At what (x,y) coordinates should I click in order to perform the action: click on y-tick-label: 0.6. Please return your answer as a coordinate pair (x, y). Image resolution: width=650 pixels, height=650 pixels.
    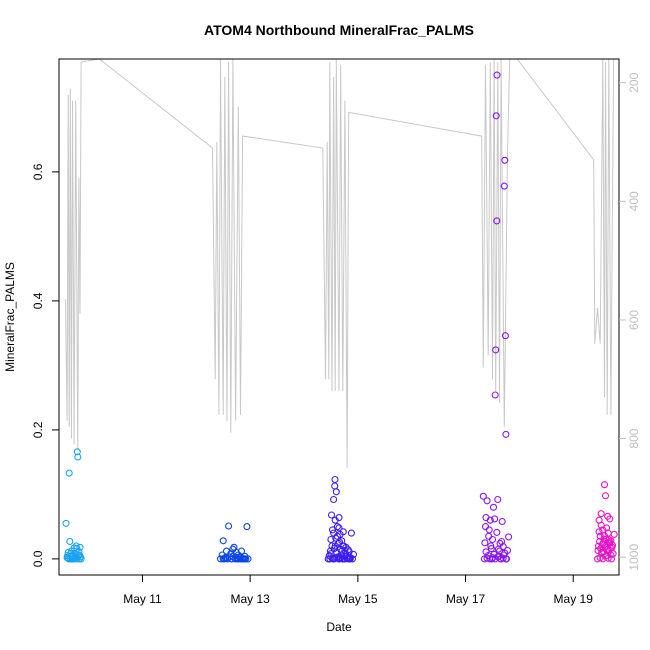
    Looking at the image, I should click on (38, 171).